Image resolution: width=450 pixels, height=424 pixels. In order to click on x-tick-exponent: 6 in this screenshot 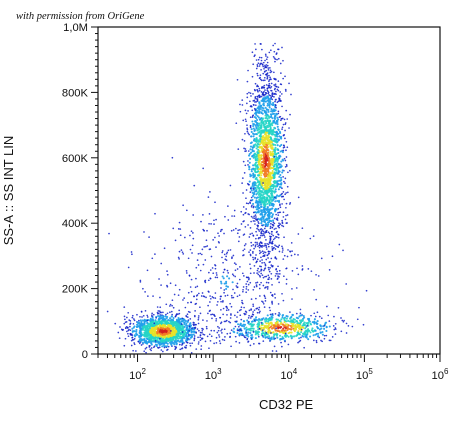, I will do `click(446, 371)`.